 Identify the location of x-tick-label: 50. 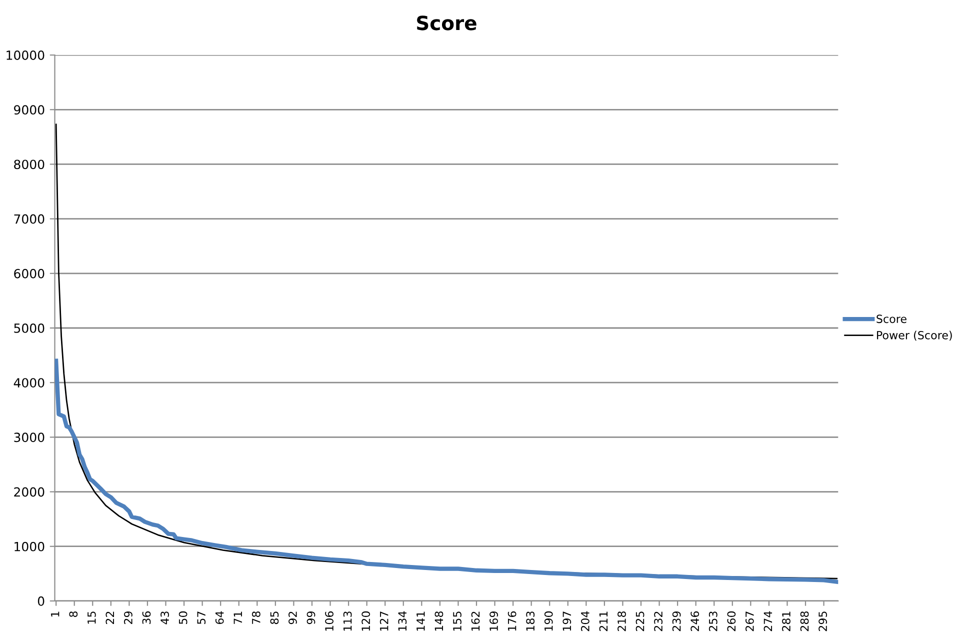
(183, 617).